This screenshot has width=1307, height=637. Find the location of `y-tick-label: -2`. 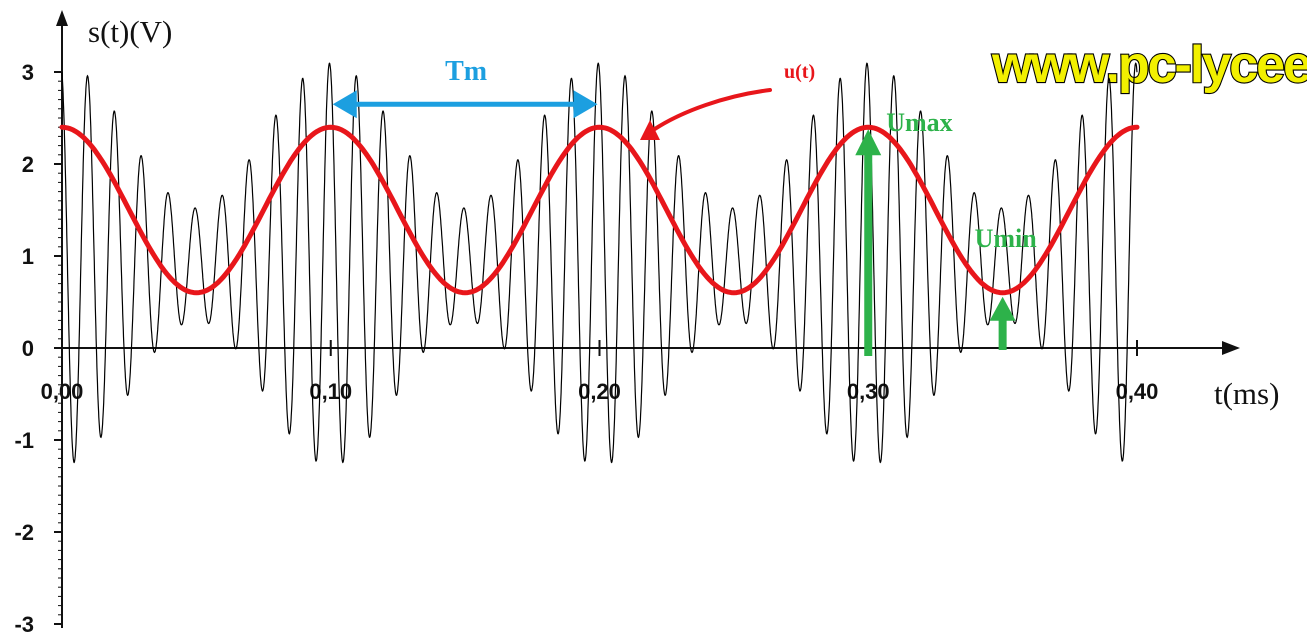

y-tick-label: -2 is located at coordinates (24, 532).